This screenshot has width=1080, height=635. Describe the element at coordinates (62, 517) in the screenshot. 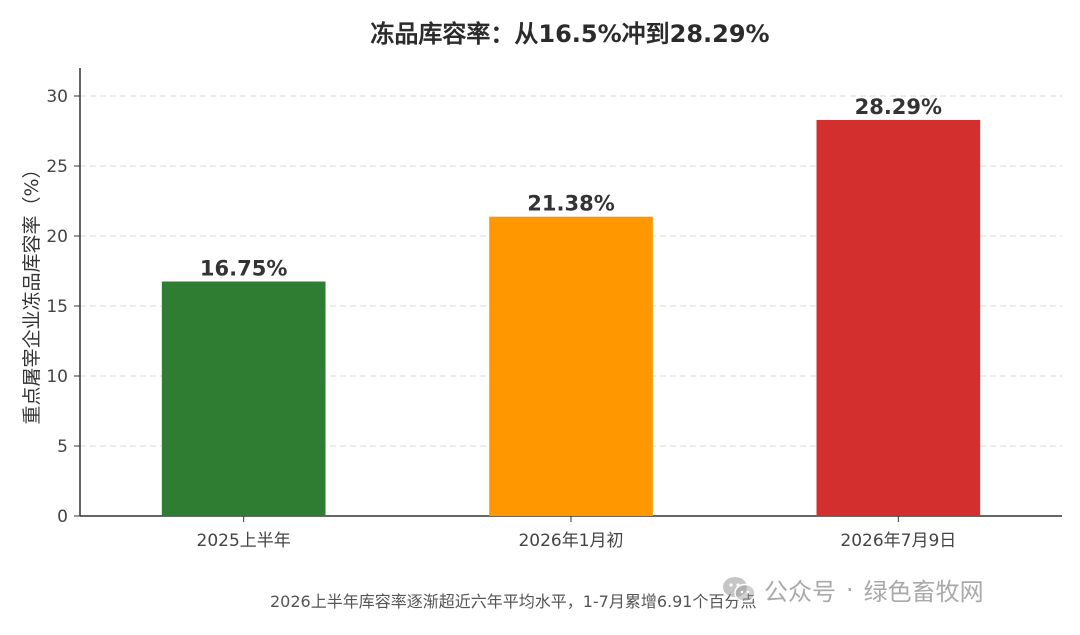

I see `y-tick-label: 0` at that location.